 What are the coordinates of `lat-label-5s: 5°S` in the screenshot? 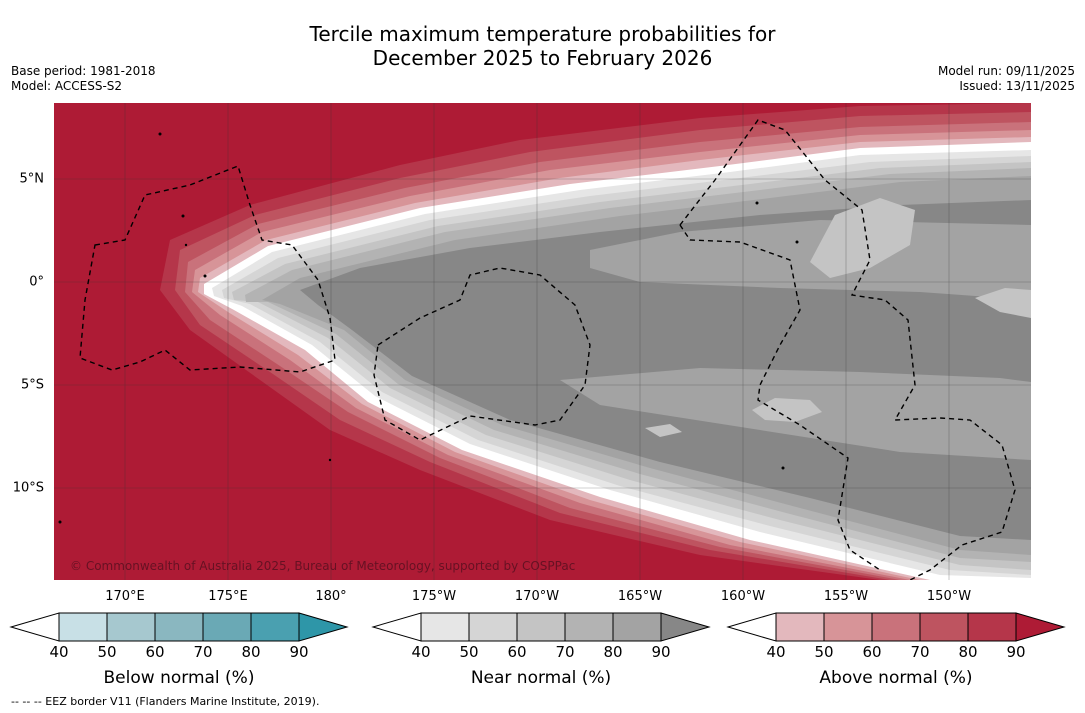 It's located at (32, 385).